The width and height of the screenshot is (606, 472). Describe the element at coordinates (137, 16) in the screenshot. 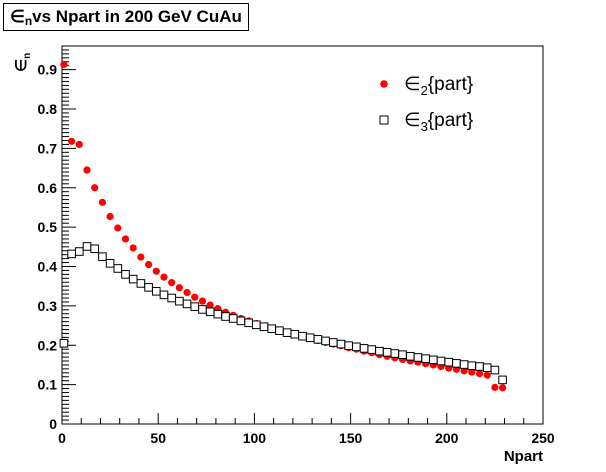

I see `title-text: vs Npart in 200 GeV CuAu` at that location.